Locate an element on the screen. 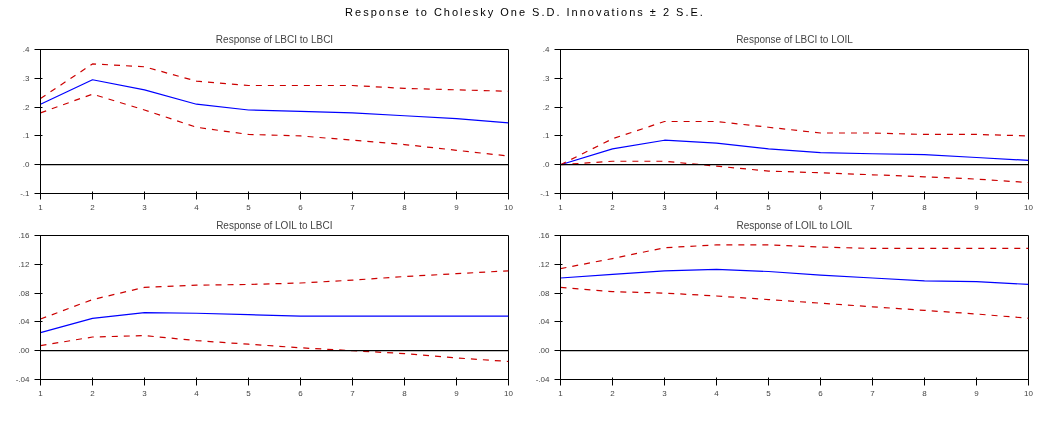 The height and width of the screenshot is (425, 1049). chart-title: Response of LOIL to LBCI is located at coordinates (274, 225).